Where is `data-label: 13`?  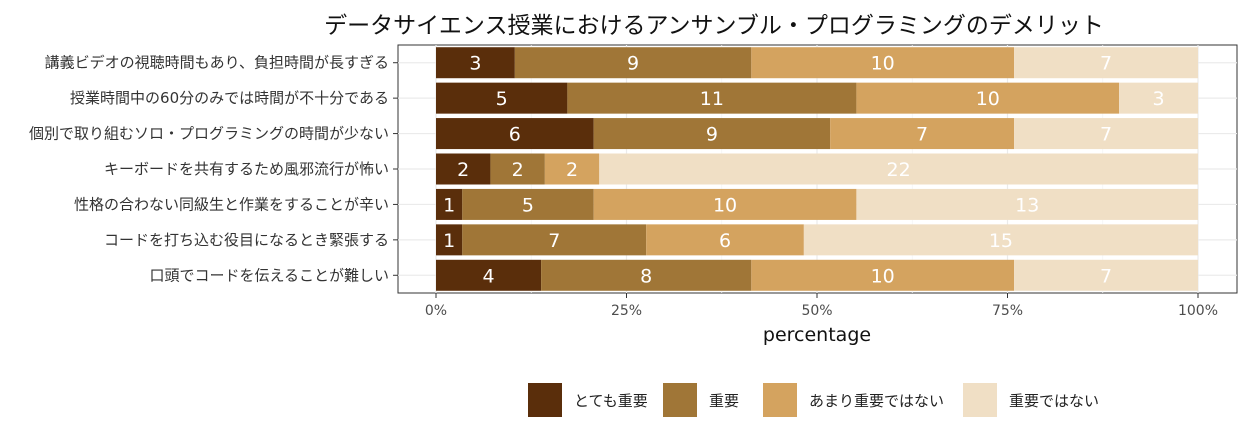
data-label: 13 is located at coordinates (1027, 205).